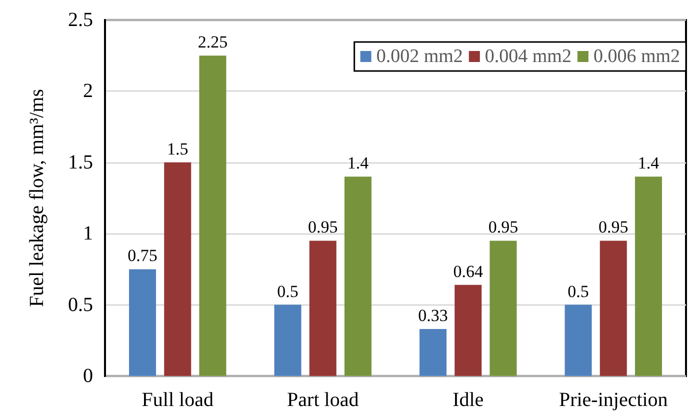 The image size is (694, 419). Describe the element at coordinates (468, 271) in the screenshot. I see `data-label: 0.64` at that location.